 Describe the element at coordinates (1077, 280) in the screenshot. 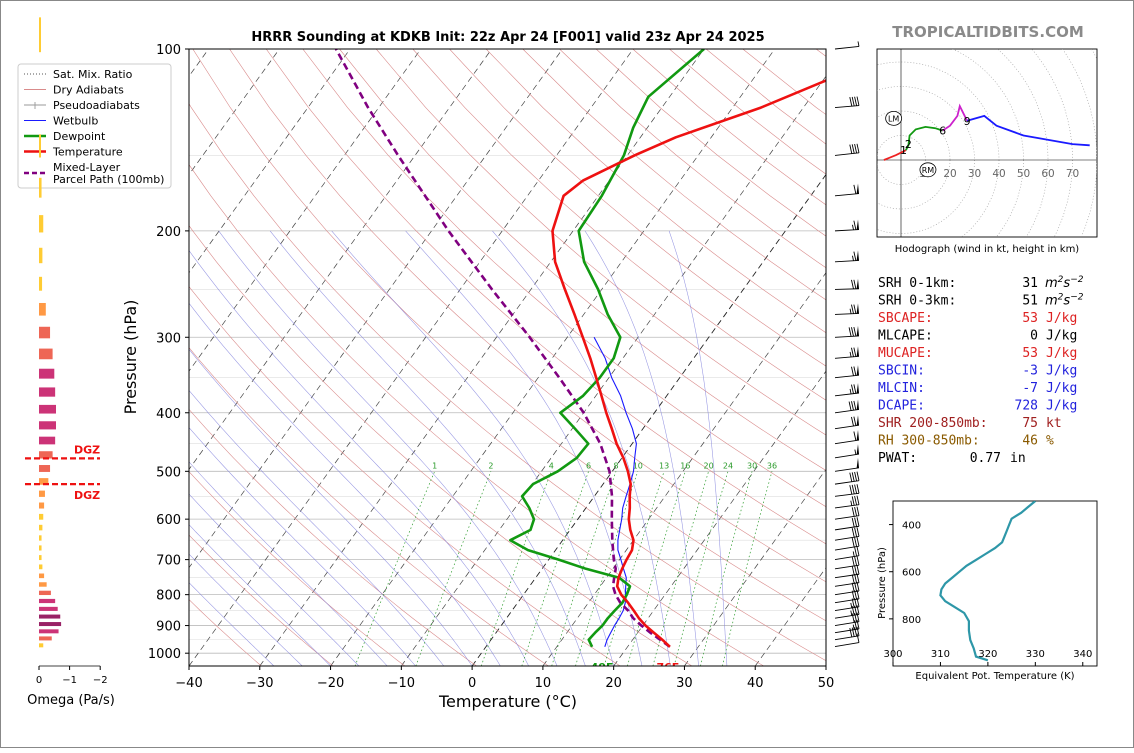

I see `index-unit-exp: −2` at that location.